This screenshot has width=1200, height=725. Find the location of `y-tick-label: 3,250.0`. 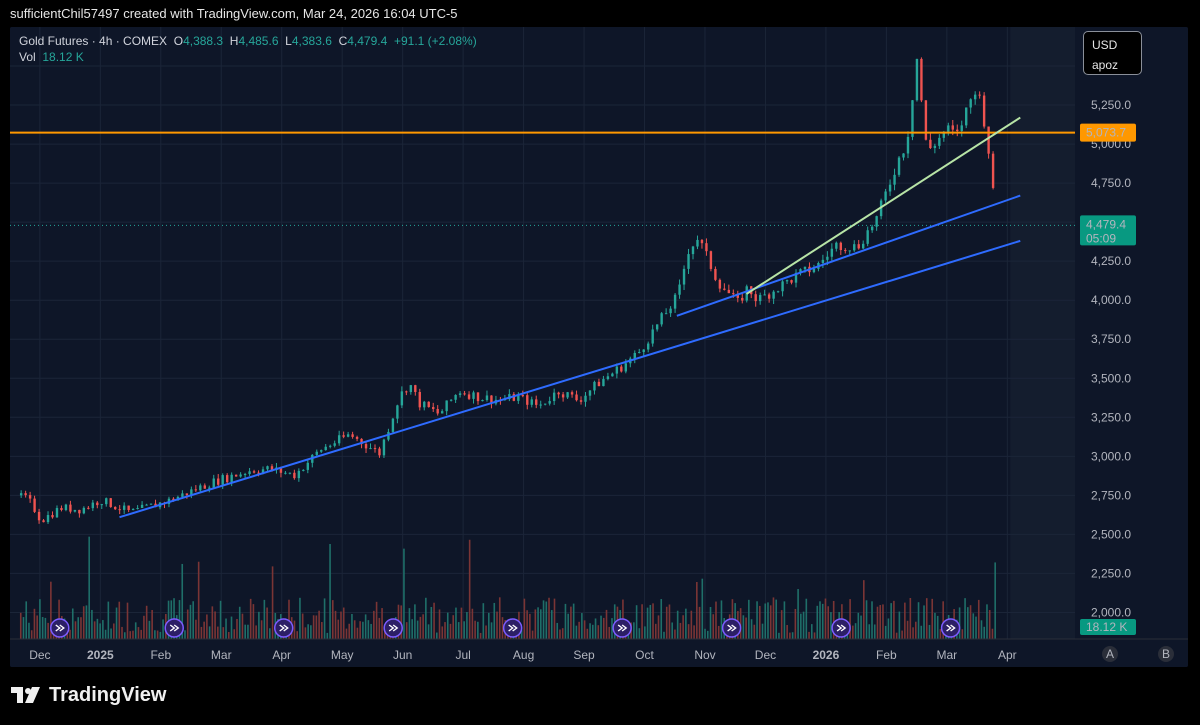

y-tick-label: 3,250.0 is located at coordinates (1111, 417).